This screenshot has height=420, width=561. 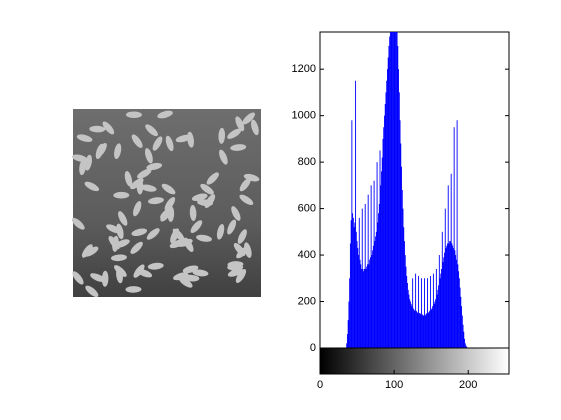 I want to click on y-tick-label: 400, so click(x=307, y=255).